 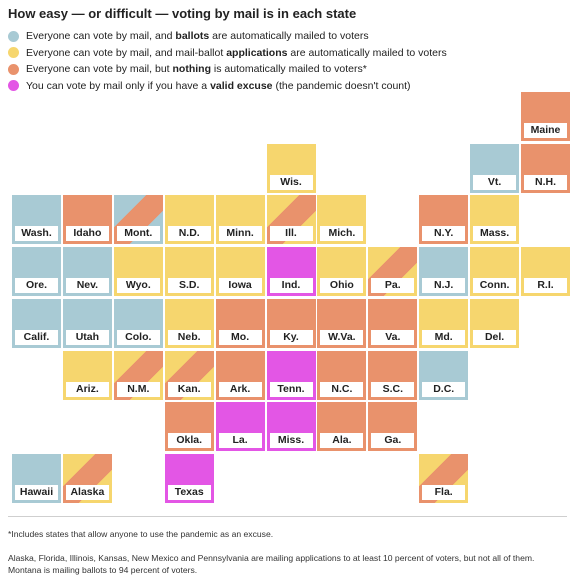 I want to click on state-tile-ri: R.I., so click(x=545, y=272).